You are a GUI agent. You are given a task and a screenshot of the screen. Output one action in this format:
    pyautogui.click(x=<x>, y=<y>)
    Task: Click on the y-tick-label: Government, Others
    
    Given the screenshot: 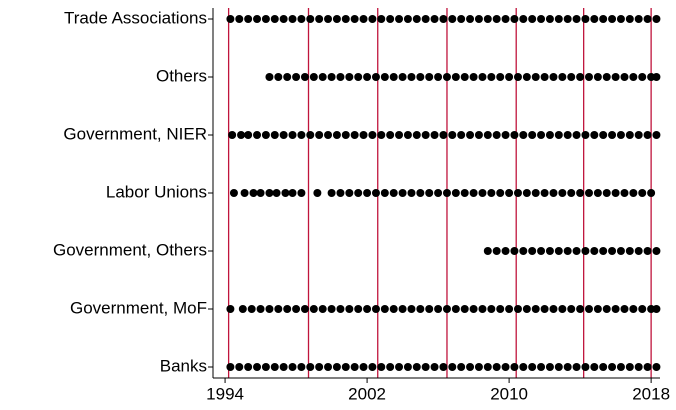 What is the action you would take?
    pyautogui.click(x=130, y=249)
    